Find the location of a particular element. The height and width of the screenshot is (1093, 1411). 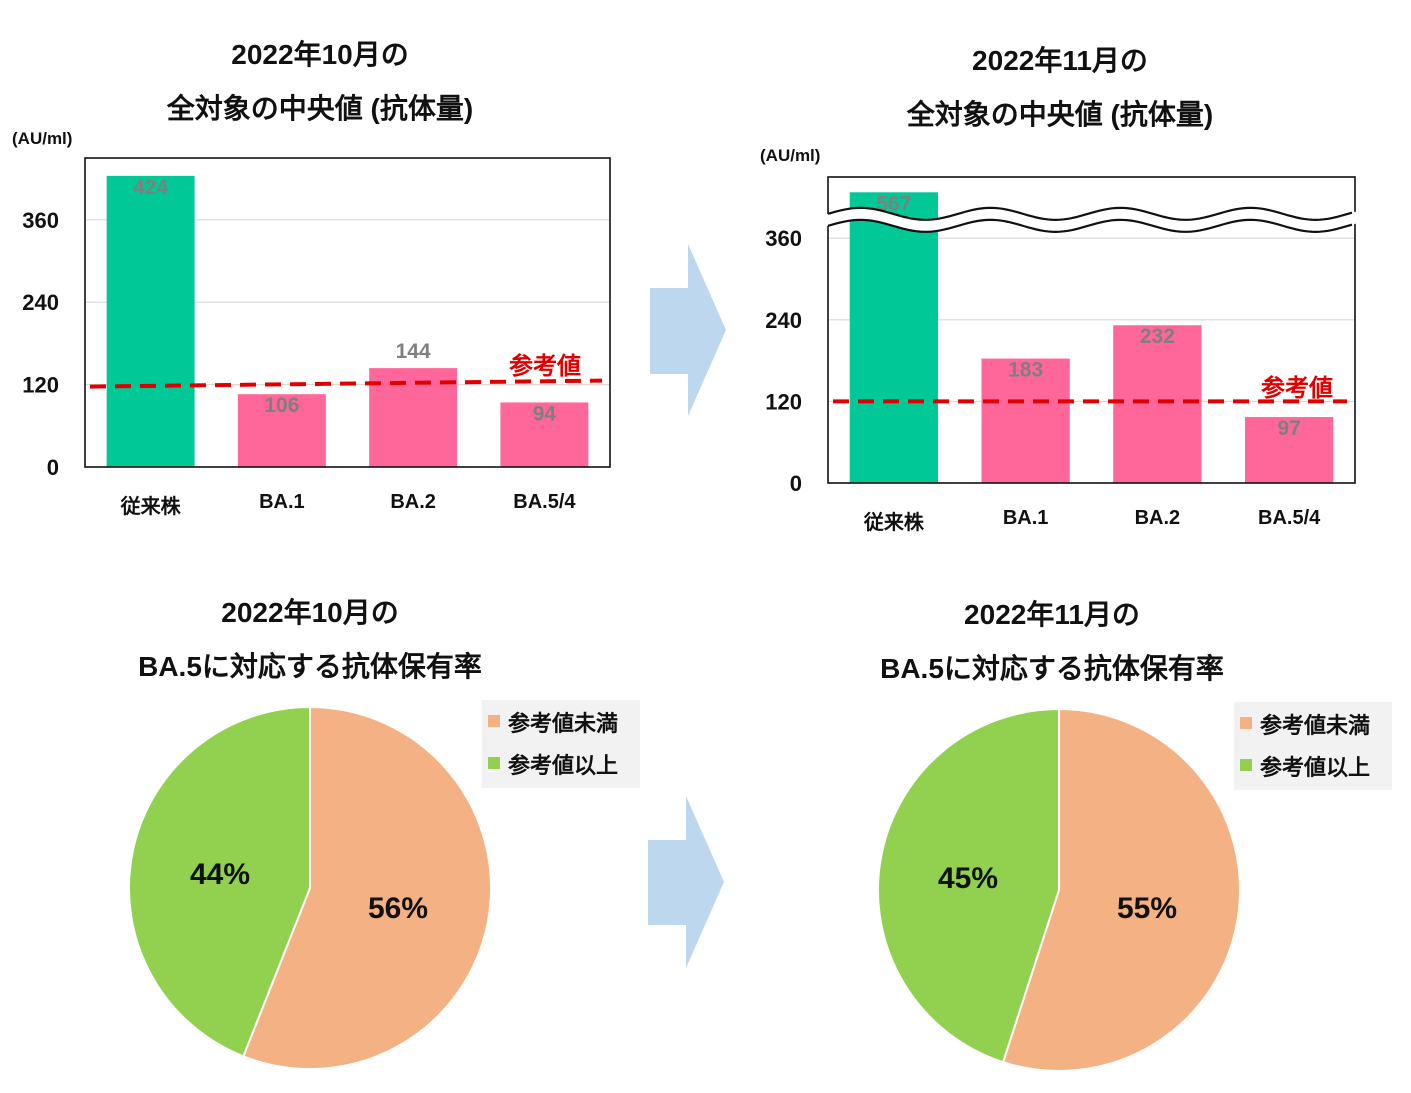

chart2-value-label: 232 is located at coordinates (1157, 336).